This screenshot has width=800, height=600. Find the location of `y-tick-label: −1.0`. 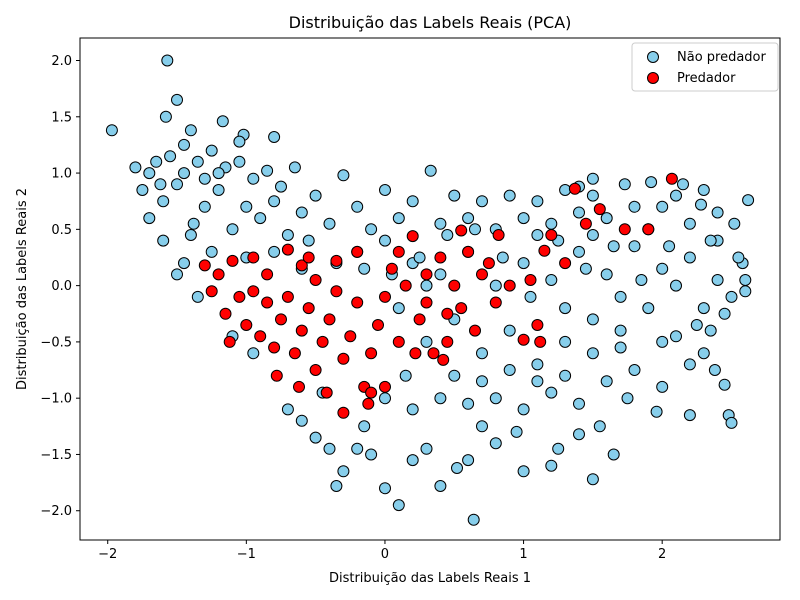

y-tick-label: −1.0 is located at coordinates (56, 399).